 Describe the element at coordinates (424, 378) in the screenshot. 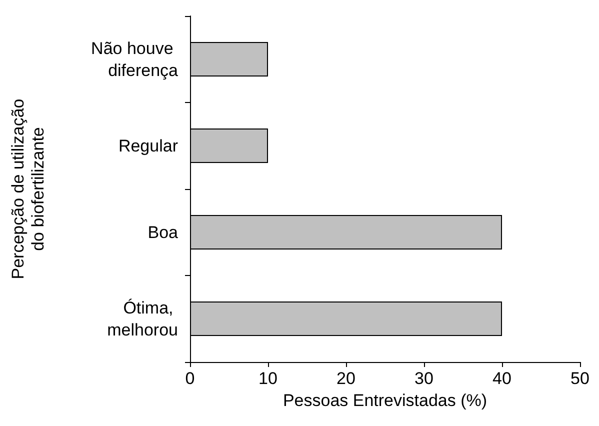

I see `x-tick-label: 30` at that location.